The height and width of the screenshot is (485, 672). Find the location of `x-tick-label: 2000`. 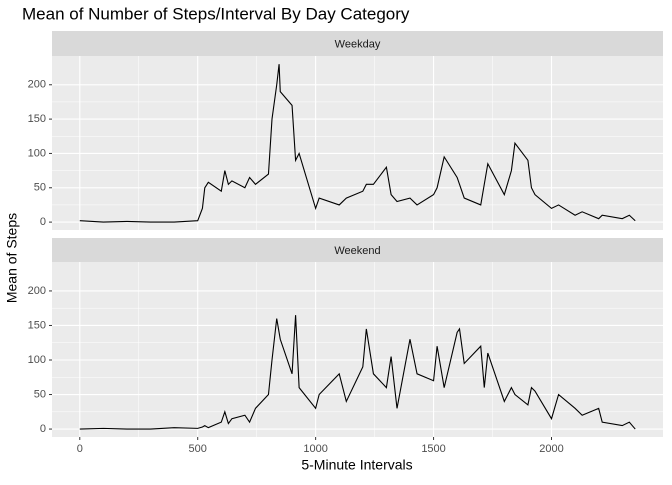

x-tick-label: 2000 is located at coordinates (551, 449).